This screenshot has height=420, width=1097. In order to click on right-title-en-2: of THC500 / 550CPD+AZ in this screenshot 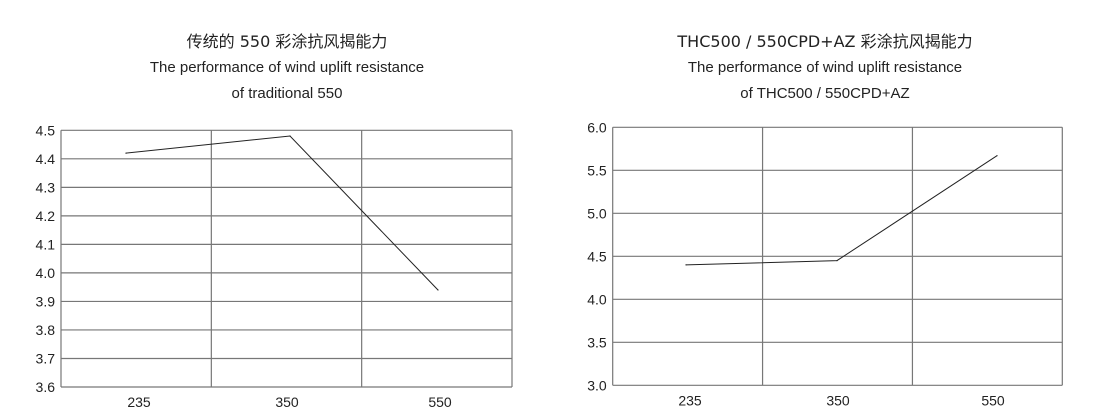, I will do `click(825, 93)`.